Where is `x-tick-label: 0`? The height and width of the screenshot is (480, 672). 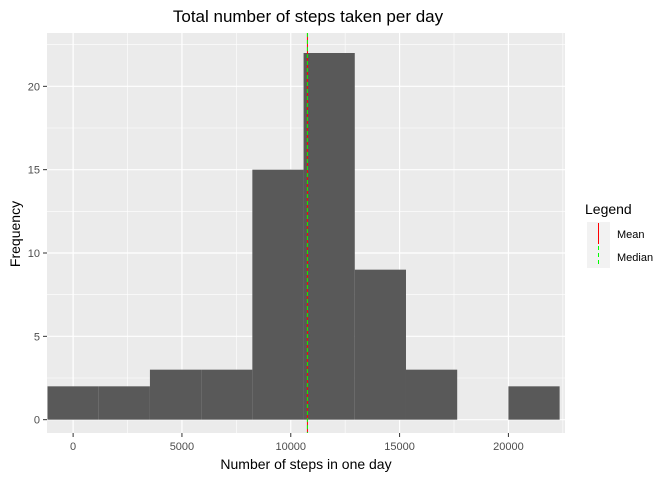 x-tick-label: 0 is located at coordinates (73, 447).